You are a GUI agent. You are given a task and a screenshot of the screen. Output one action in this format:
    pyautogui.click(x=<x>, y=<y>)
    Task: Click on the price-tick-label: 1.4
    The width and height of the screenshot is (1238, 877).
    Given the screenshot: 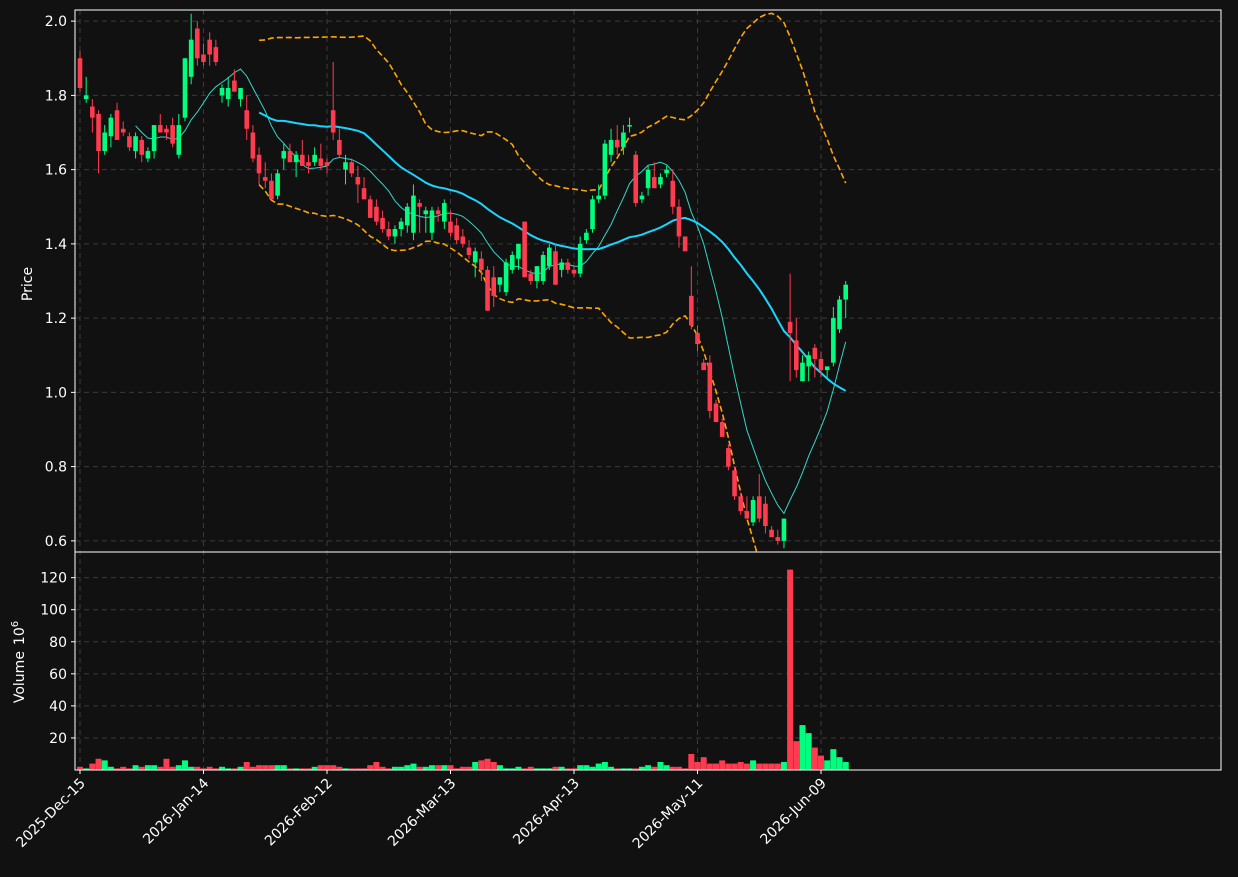 What is the action you would take?
    pyautogui.click(x=56, y=245)
    